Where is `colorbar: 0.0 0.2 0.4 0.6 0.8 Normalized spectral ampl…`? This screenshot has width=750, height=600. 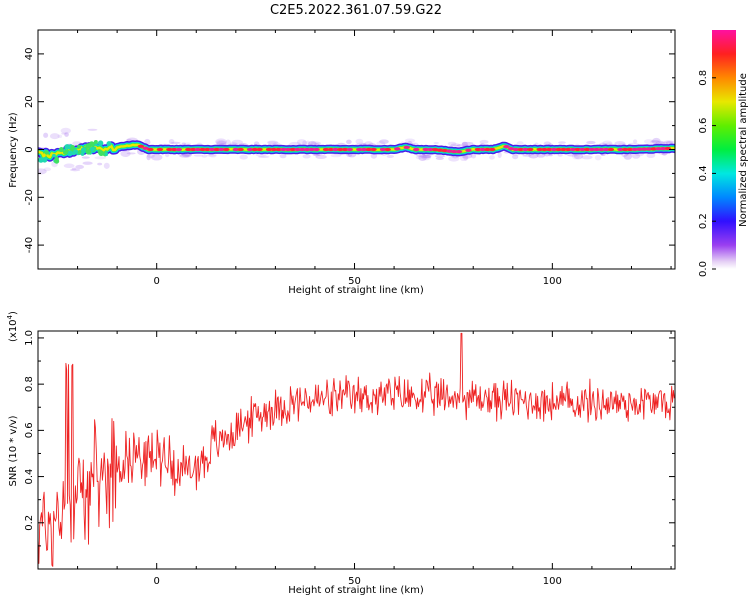
colorbar: 0.0 0.2 0.4 0.6 0.8 Normalized spectral ampl… is located at coordinates (723, 153).